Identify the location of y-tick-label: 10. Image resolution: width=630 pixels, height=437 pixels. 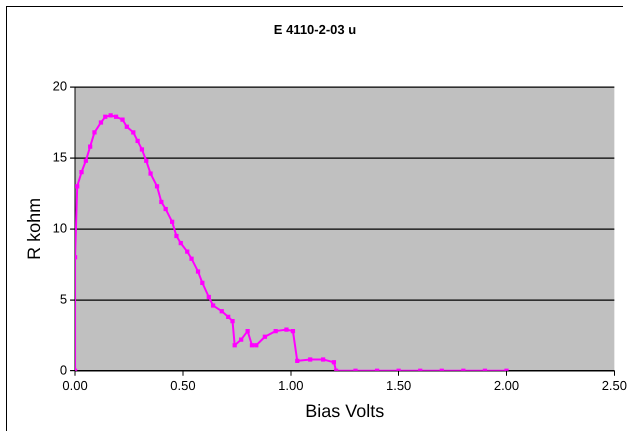
(60, 228).